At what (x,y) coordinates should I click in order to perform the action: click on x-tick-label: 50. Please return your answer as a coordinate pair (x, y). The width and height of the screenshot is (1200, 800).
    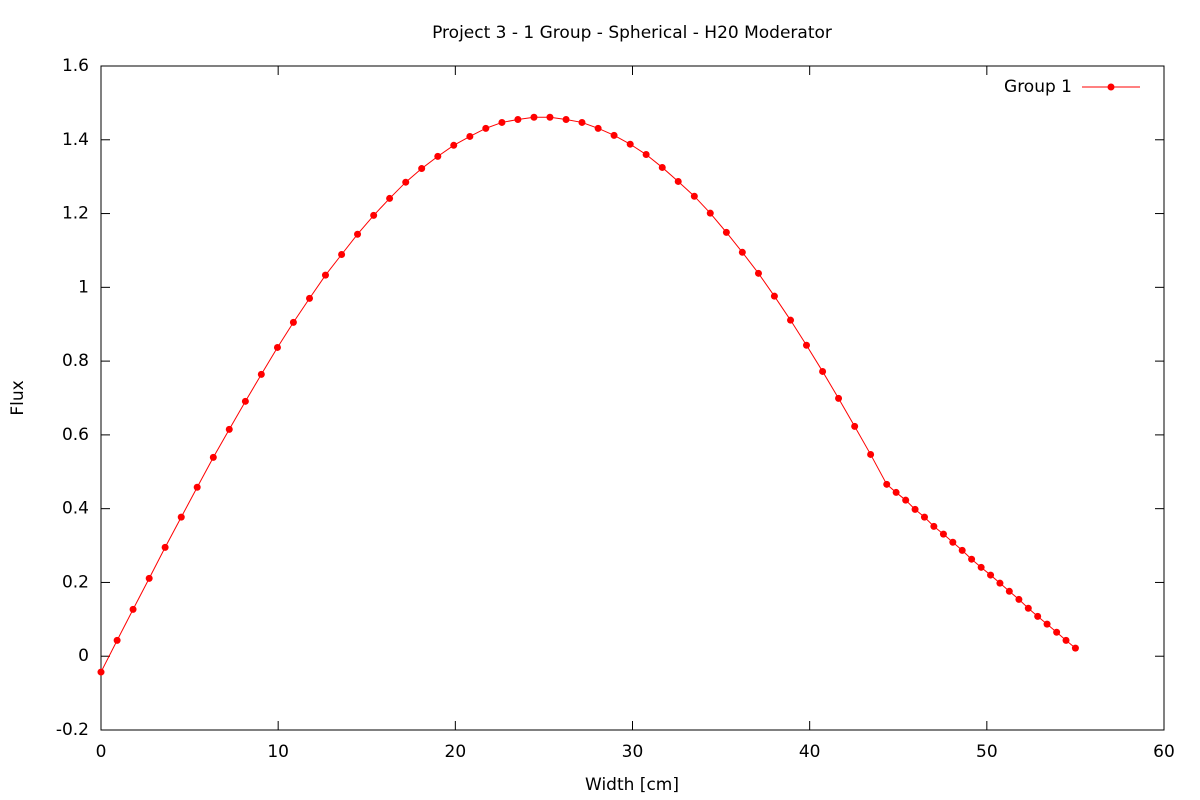
    Looking at the image, I should click on (987, 752).